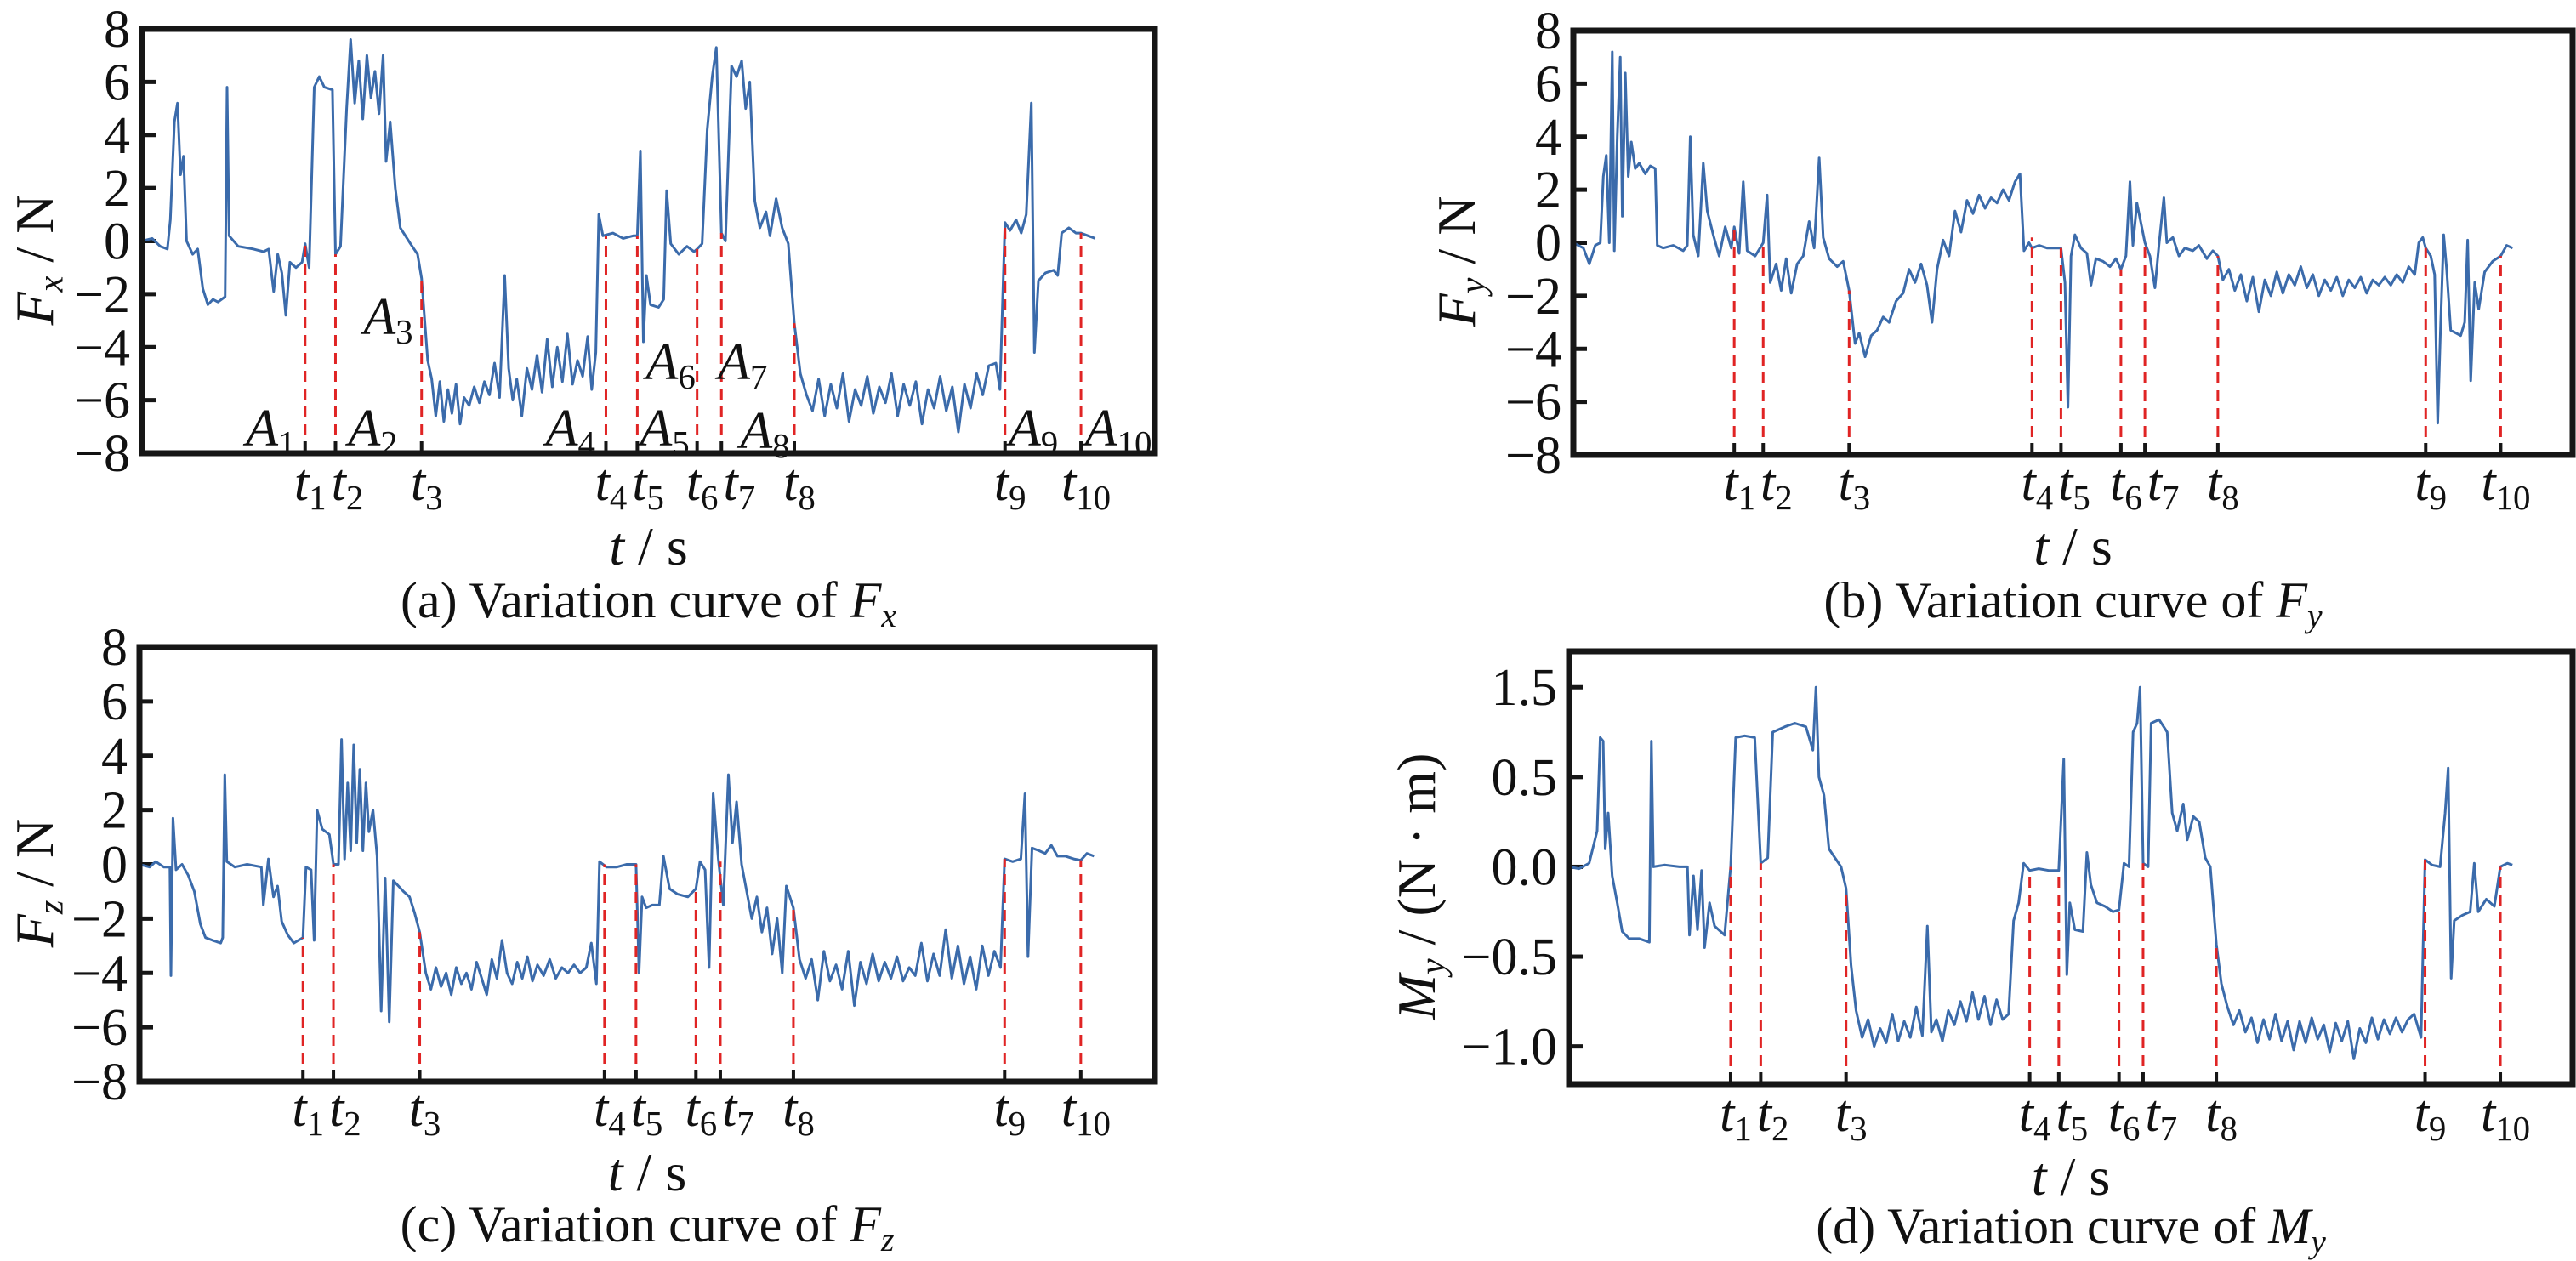 The width and height of the screenshot is (2576, 1261). What do you see at coordinates (34, 930) in the screenshot?
I see `y-axis-label-main: F` at bounding box center [34, 930].